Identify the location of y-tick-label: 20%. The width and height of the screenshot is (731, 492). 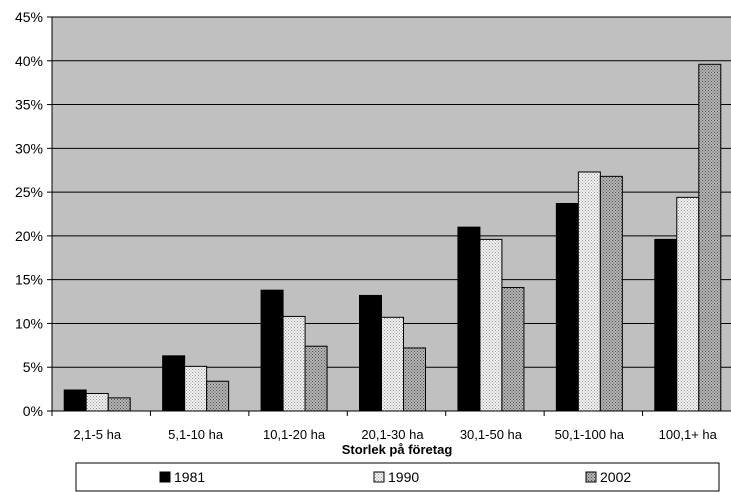
(29, 236).